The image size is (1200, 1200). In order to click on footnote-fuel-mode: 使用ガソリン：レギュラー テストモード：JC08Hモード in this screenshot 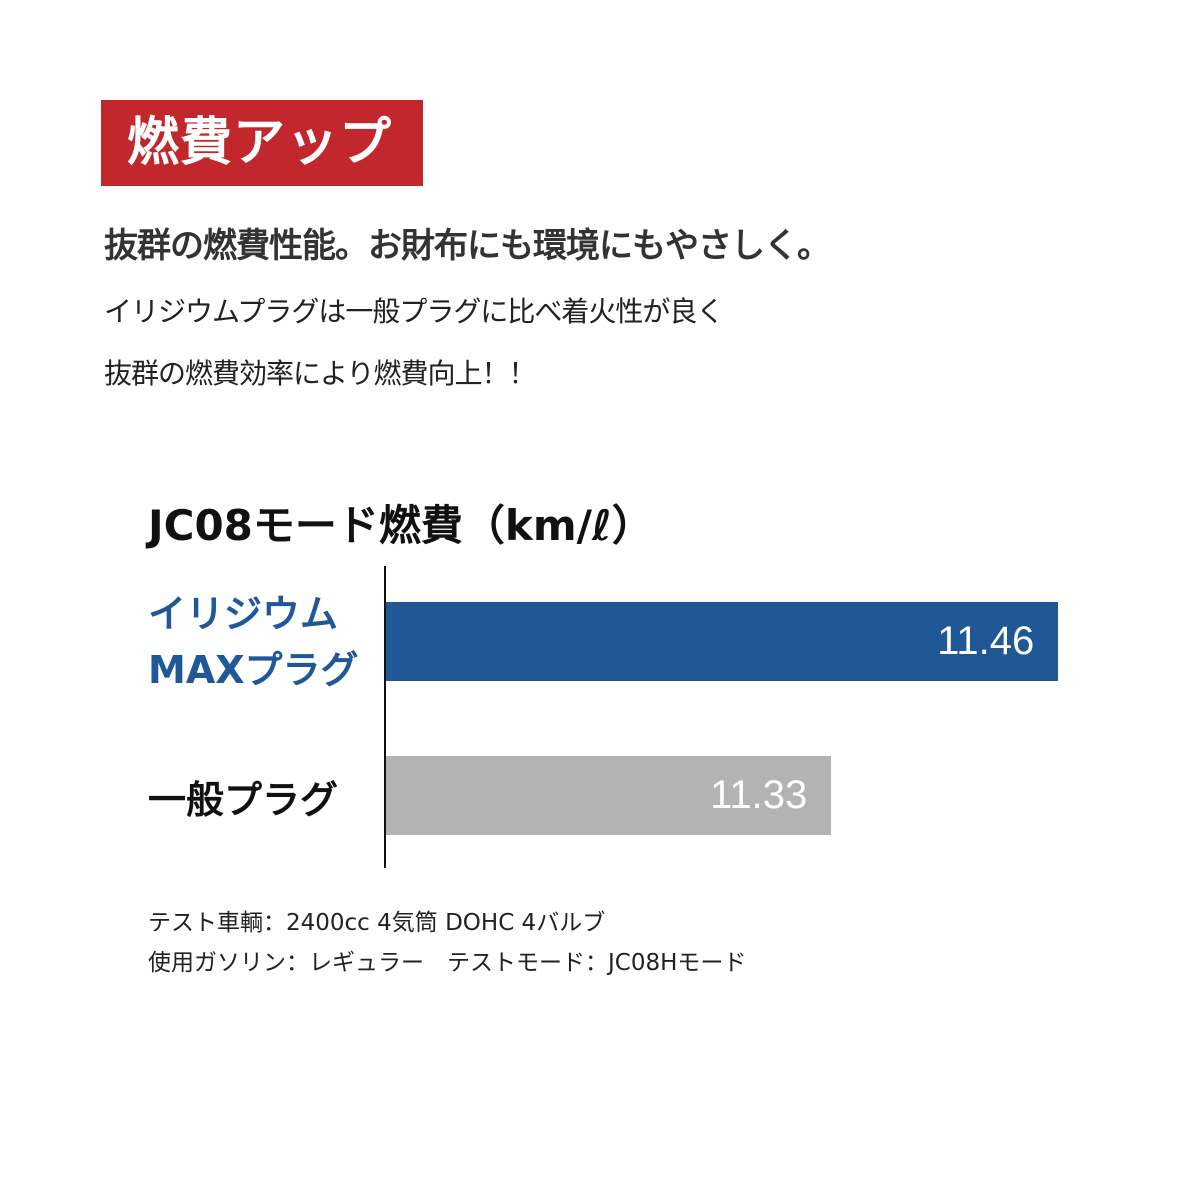, I will do `click(447, 963)`.